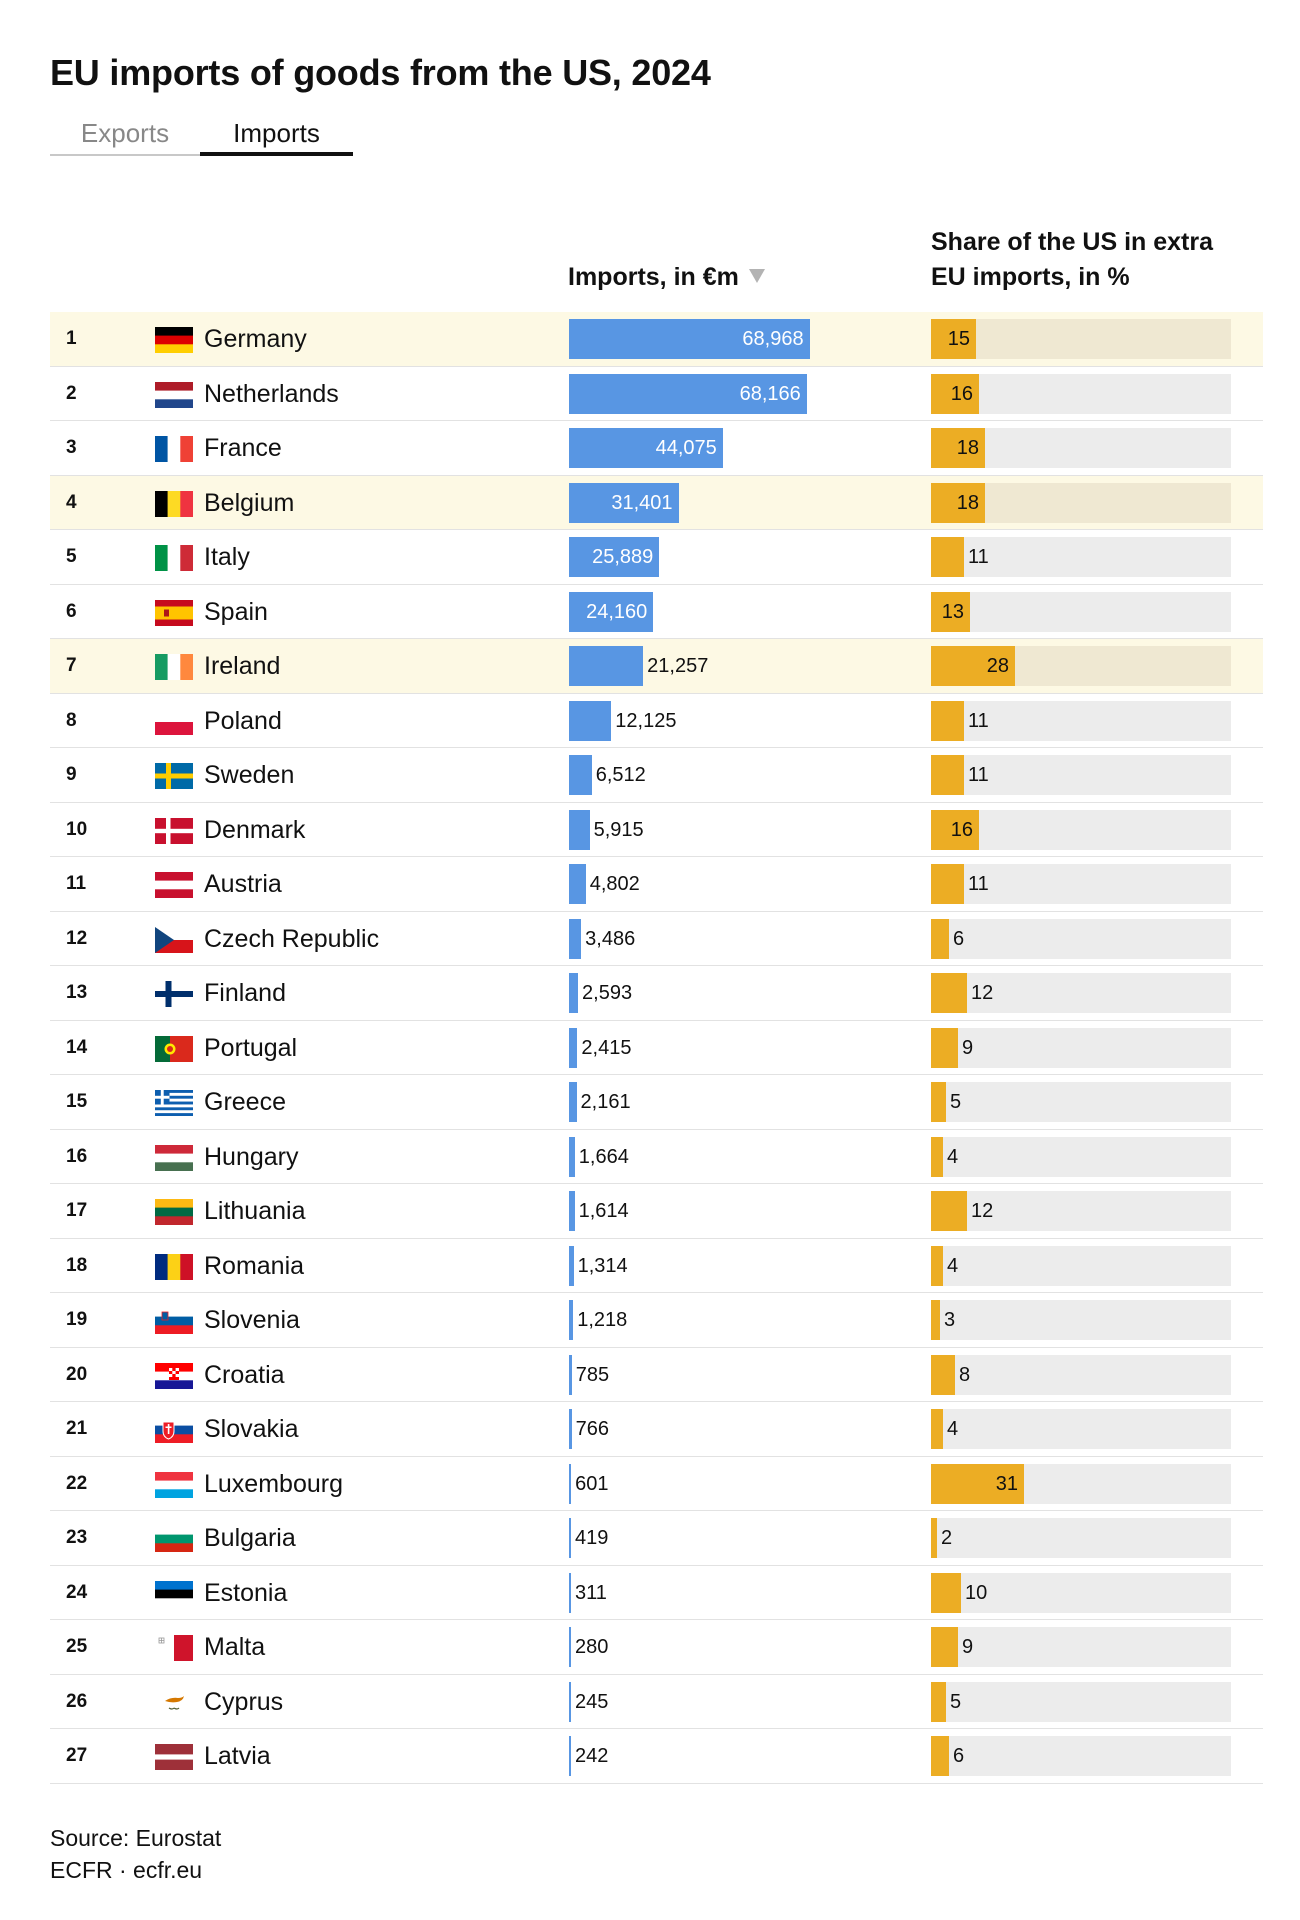  I want to click on rank-label: 11, so click(76, 883).